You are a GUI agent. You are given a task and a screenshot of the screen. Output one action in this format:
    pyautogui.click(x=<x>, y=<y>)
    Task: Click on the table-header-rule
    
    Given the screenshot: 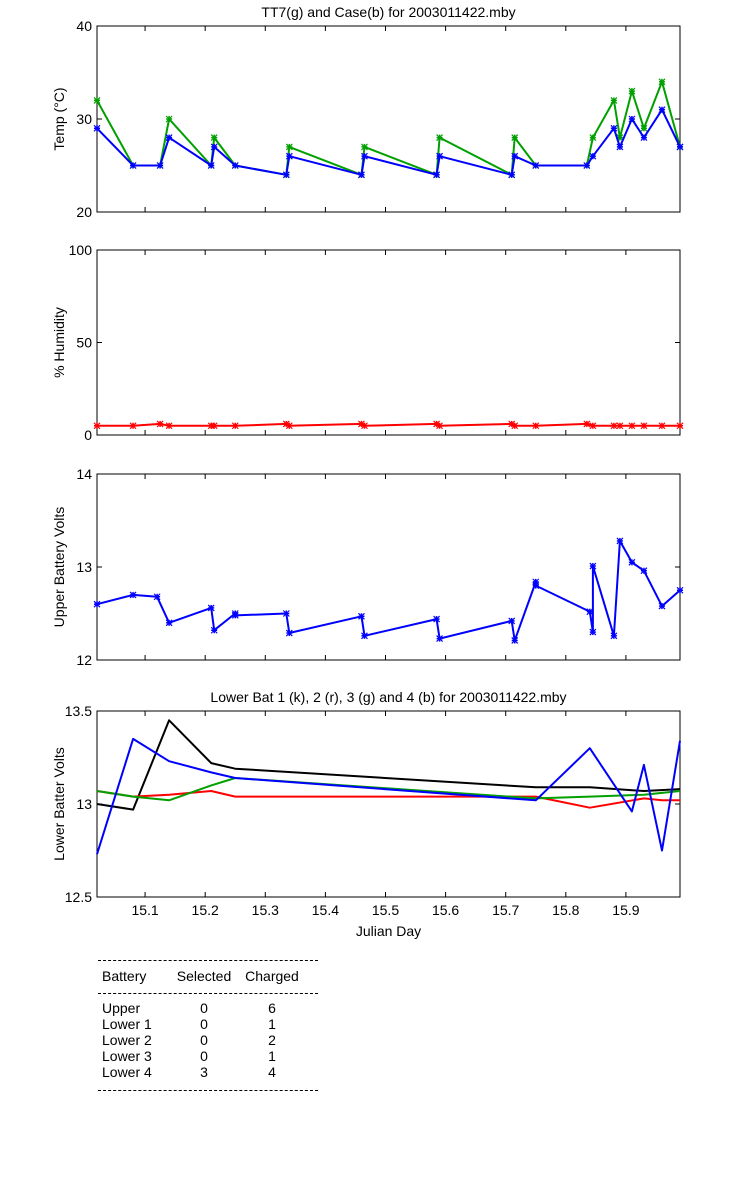 What is the action you would take?
    pyautogui.click(x=208, y=993)
    